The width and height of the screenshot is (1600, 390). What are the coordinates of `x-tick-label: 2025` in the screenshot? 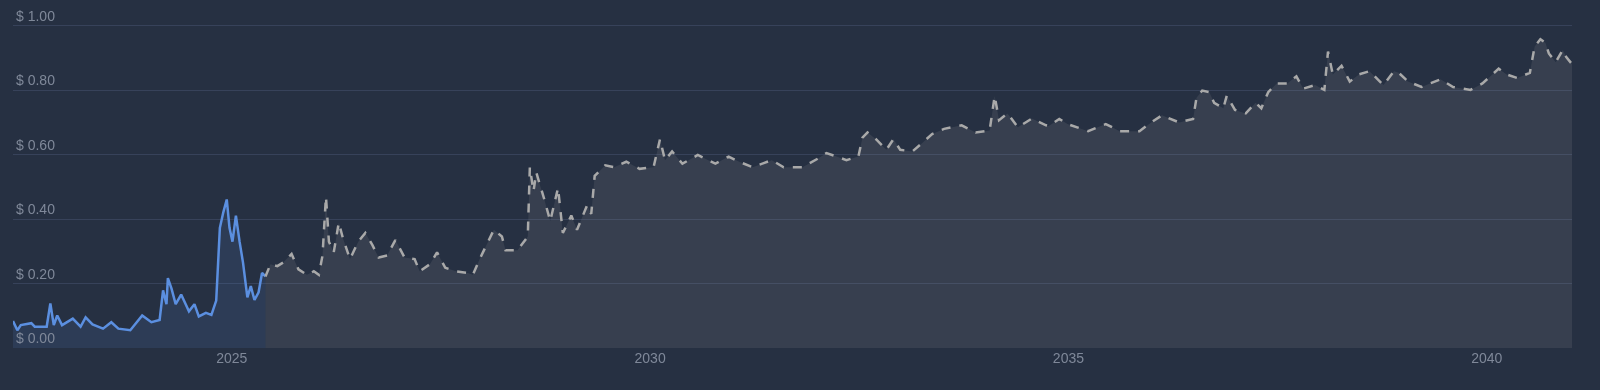 It's located at (232, 358).